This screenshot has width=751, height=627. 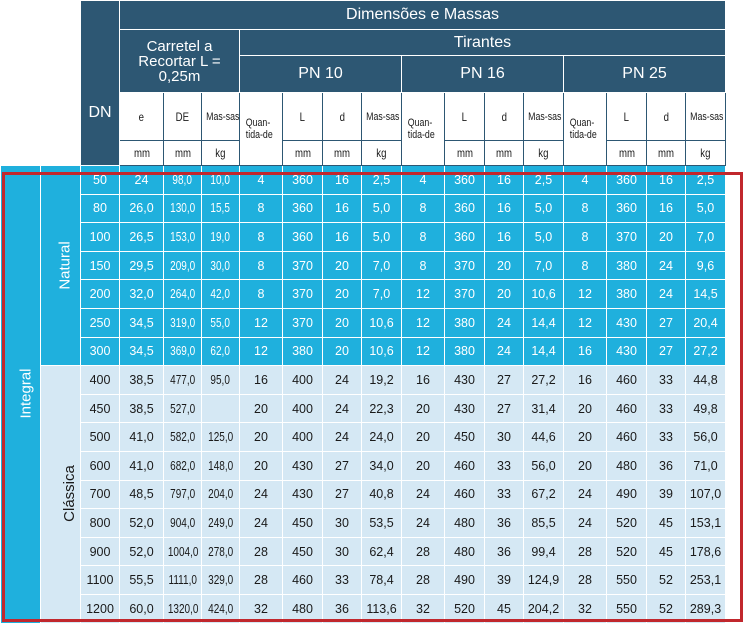 I want to click on unit-0: mm, so click(x=141, y=153).